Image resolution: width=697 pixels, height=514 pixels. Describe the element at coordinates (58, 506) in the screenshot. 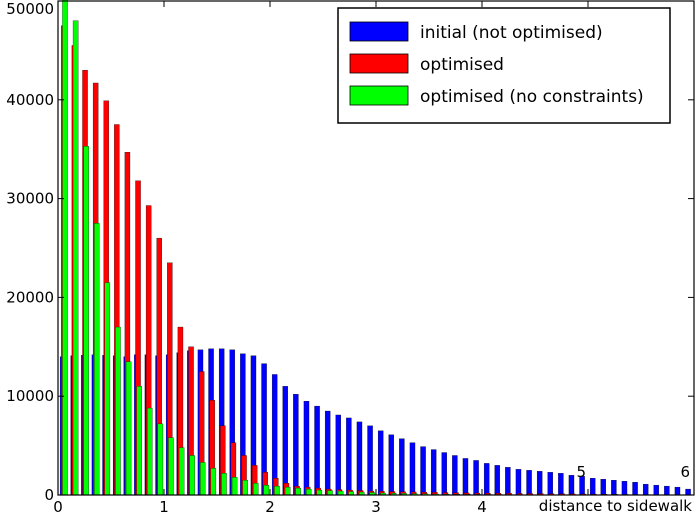

I see `x-tick-label: 0` at that location.